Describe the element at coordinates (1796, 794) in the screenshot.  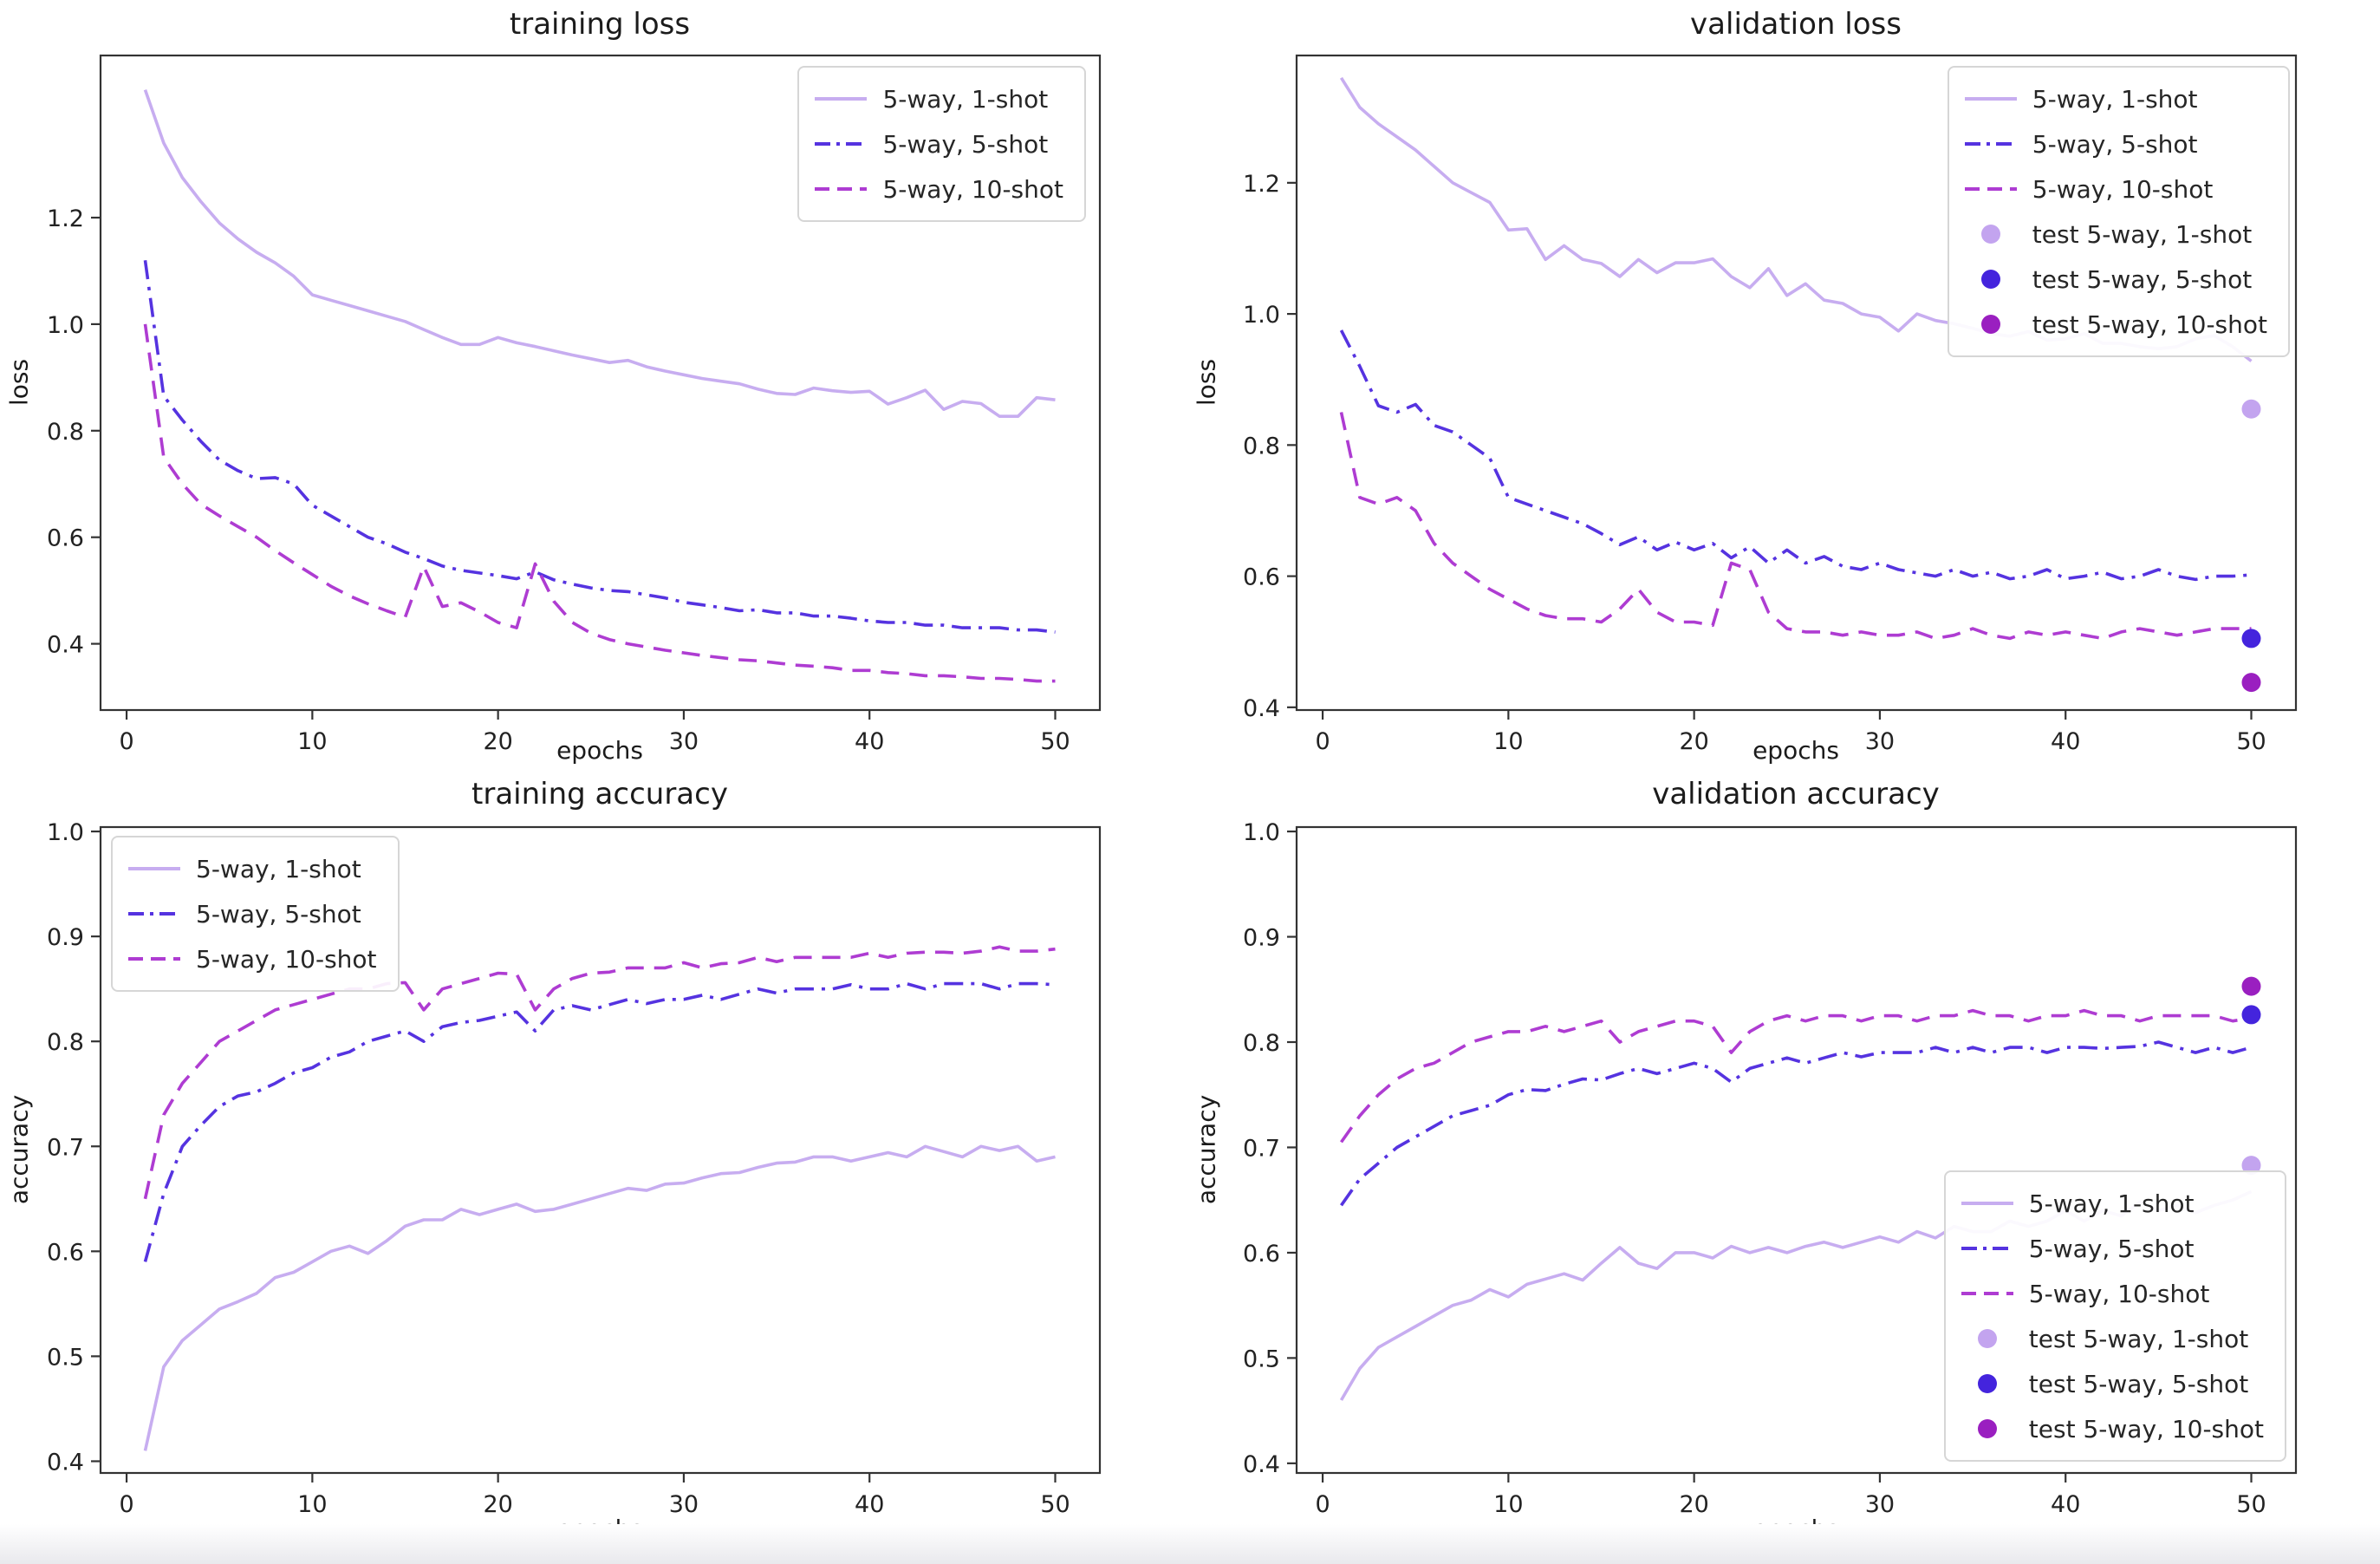
I see `chart-title-validation-accuracy: validation accuracy` at that location.